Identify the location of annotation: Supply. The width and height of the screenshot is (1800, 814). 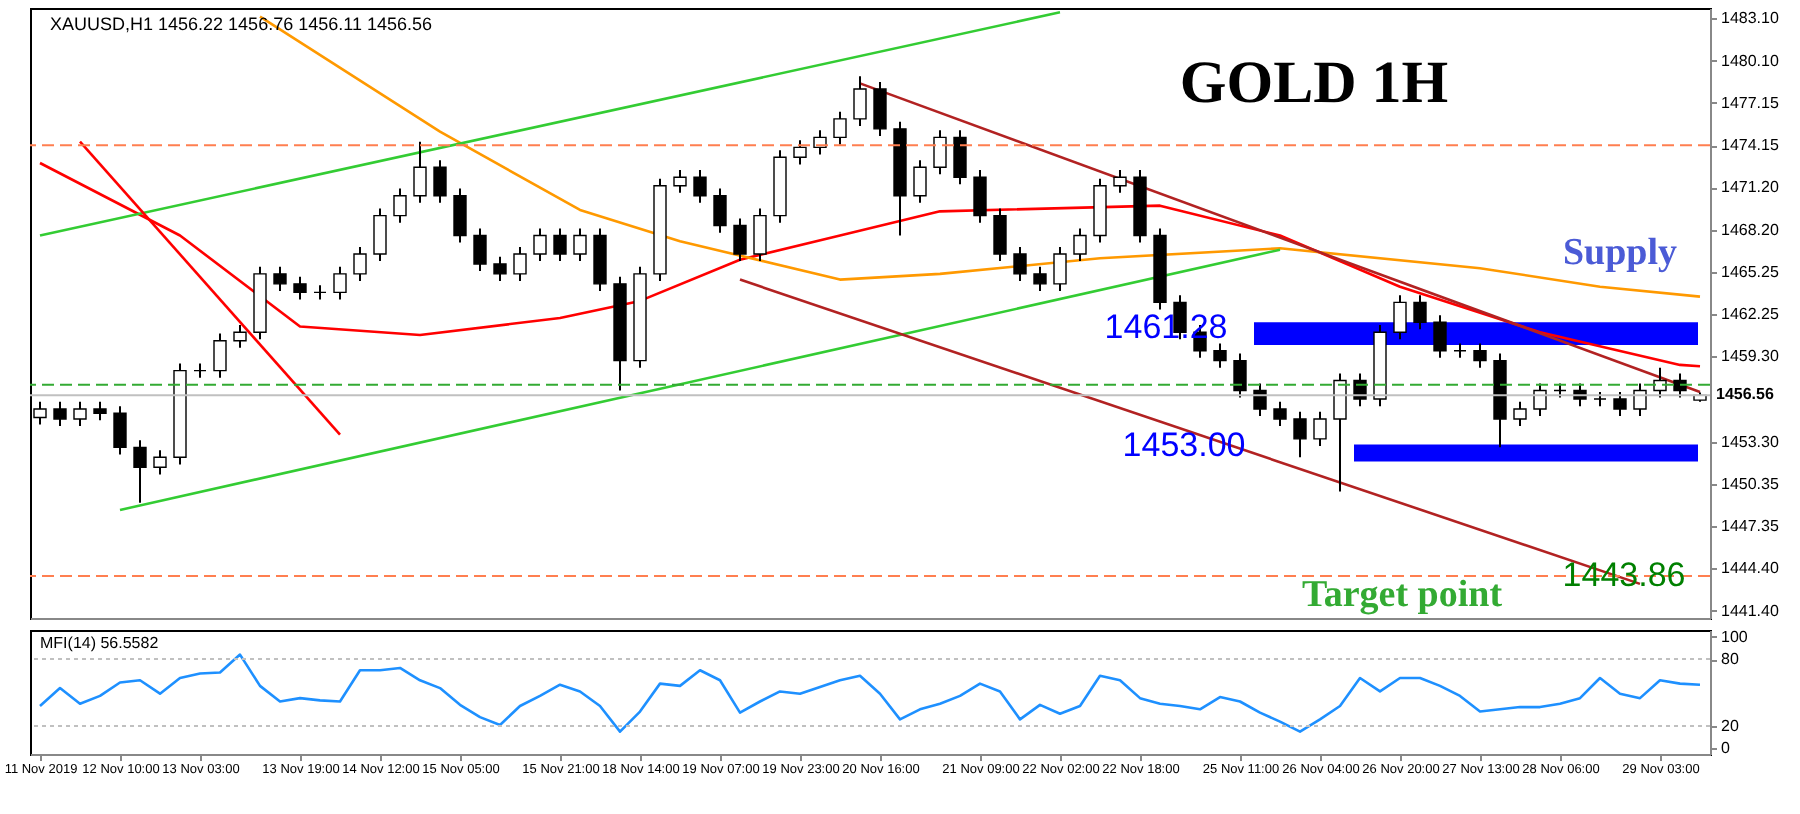
(1620, 253).